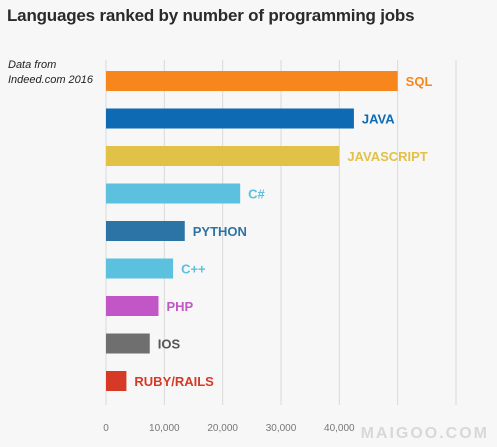 The height and width of the screenshot is (447, 497). I want to click on bar-javascript, so click(223, 156).